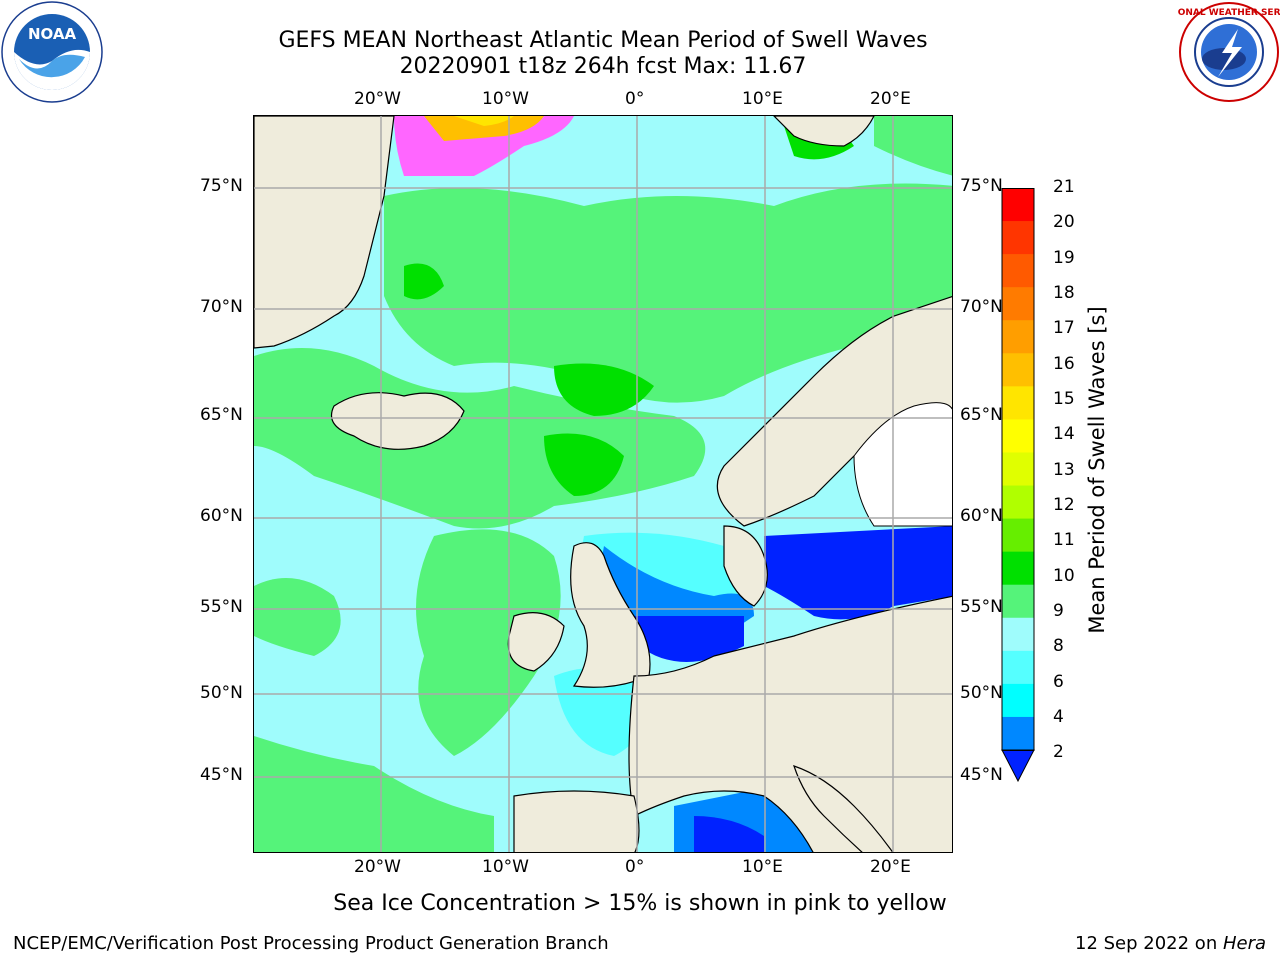 The image size is (1280, 960). What do you see at coordinates (1058, 611) in the screenshot?
I see `colorbar-tick-label: 9` at bounding box center [1058, 611].